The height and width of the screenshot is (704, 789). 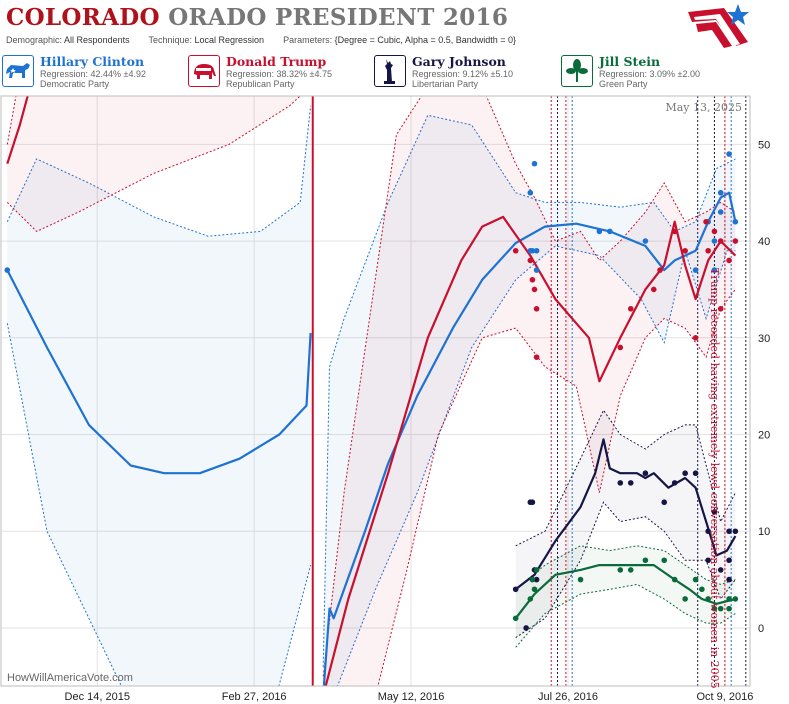 I want to click on y-tick-label: 30, so click(x=764, y=339).